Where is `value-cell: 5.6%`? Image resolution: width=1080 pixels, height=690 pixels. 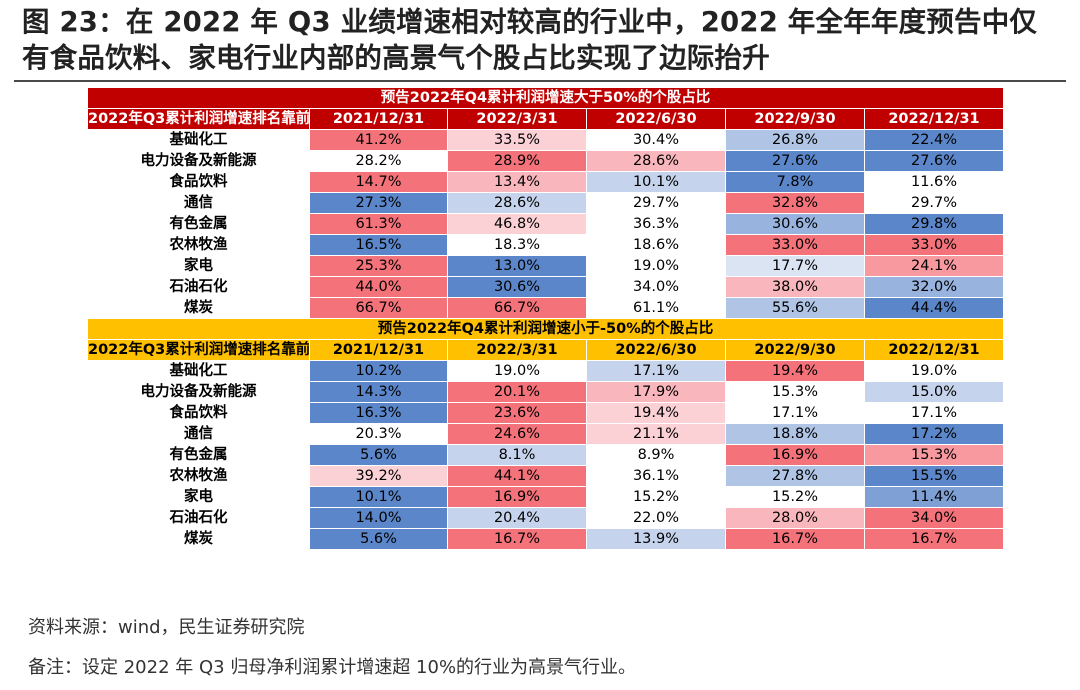 value-cell: 5.6% is located at coordinates (378, 455).